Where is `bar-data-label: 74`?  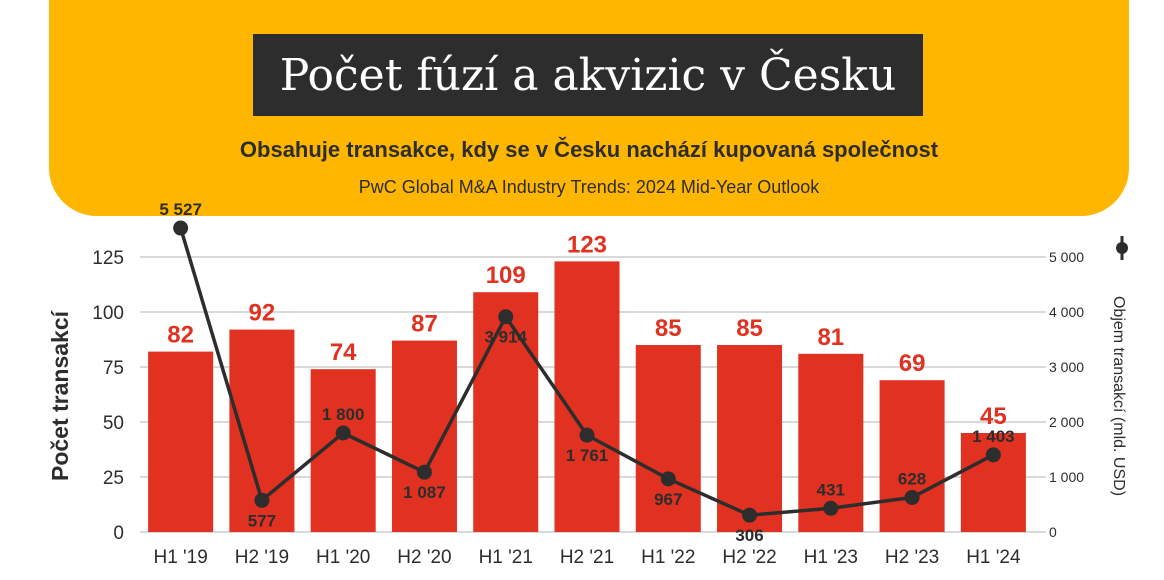 bar-data-label: 74 is located at coordinates (343, 352).